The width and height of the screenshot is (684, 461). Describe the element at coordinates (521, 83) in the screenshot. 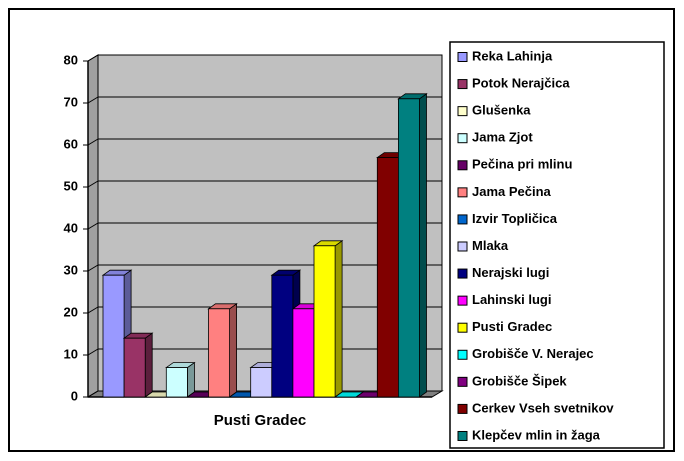

I see `legend-label: Potok Nerajčica` at that location.